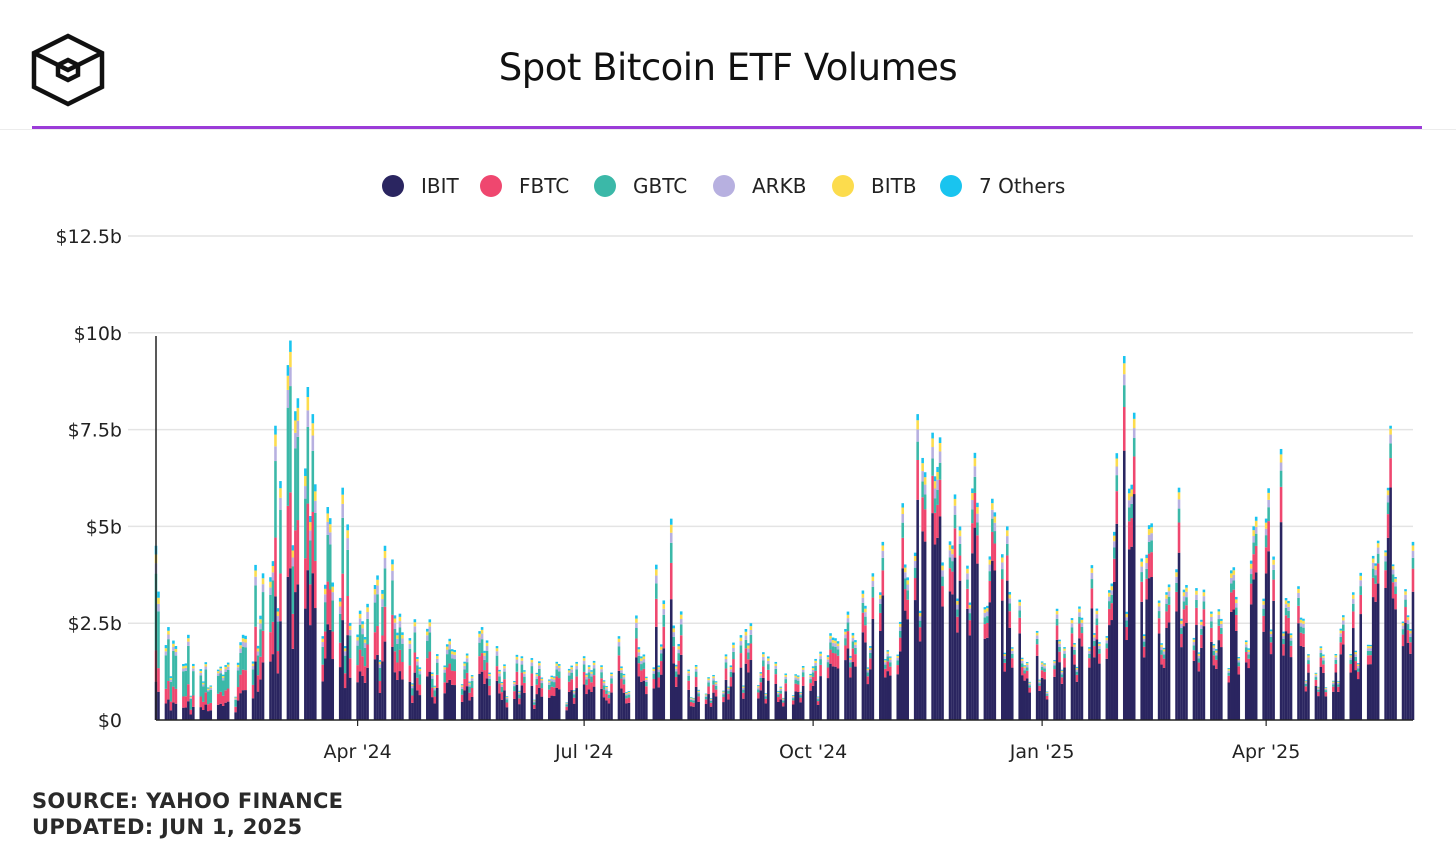 The image size is (1456, 849). I want to click on chart-legend: IBIT FBTC GBTC ARKB BITB 7 Others, so click(723, 186).